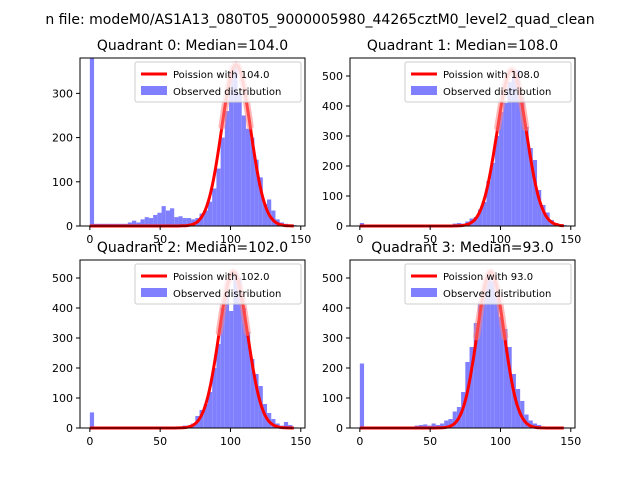 This screenshot has width=640, height=480. What do you see at coordinates (192, 248) in the screenshot?
I see `subplot-title: Quadrant 2: Median=102.0` at bounding box center [192, 248].